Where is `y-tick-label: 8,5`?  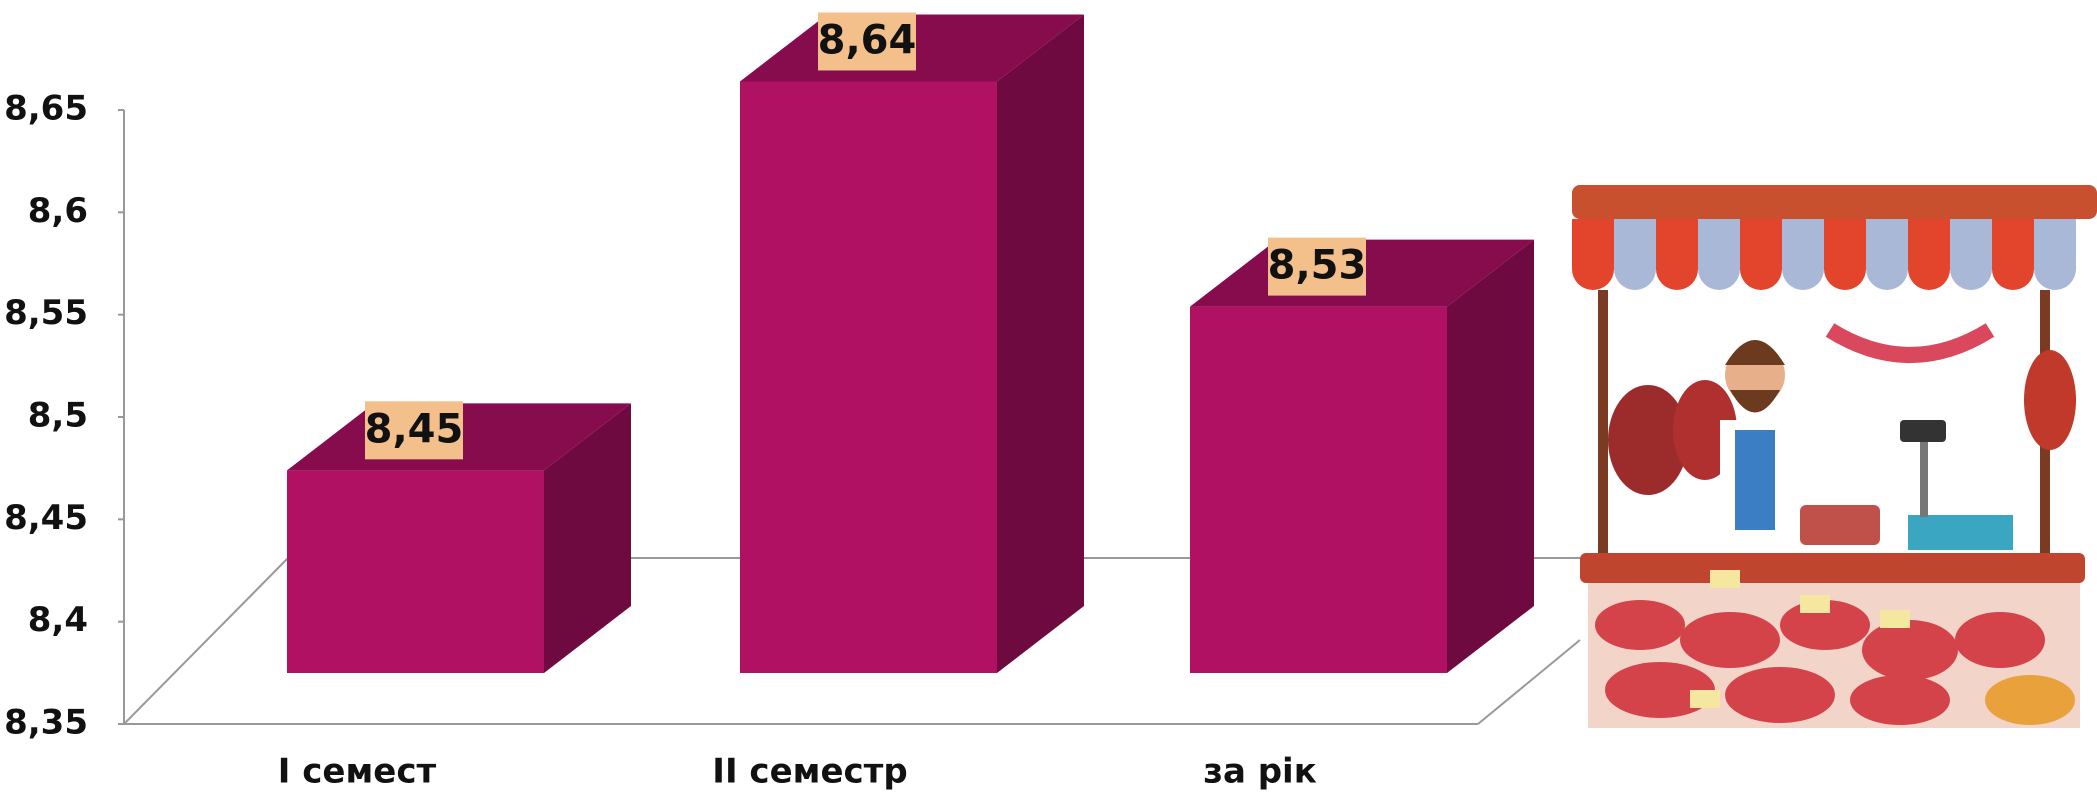 y-tick-label: 8,5 is located at coordinates (58, 416).